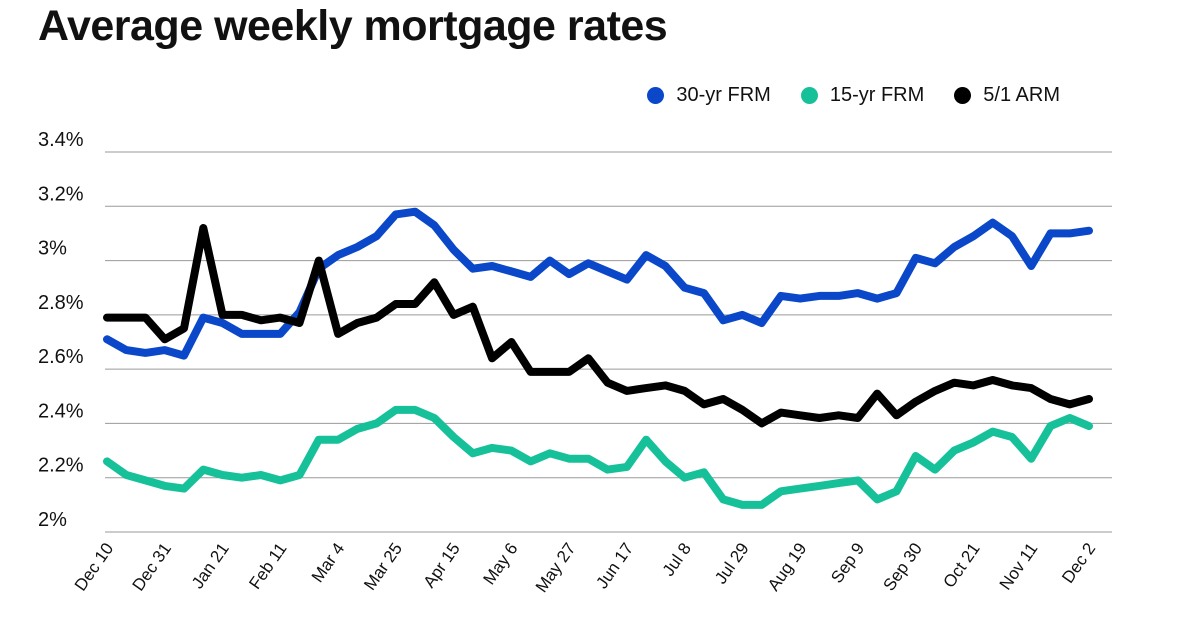 This screenshot has width=1200, height=630. Describe the element at coordinates (598, 457) in the screenshot. I see `series-line-15yr-frm` at that location.